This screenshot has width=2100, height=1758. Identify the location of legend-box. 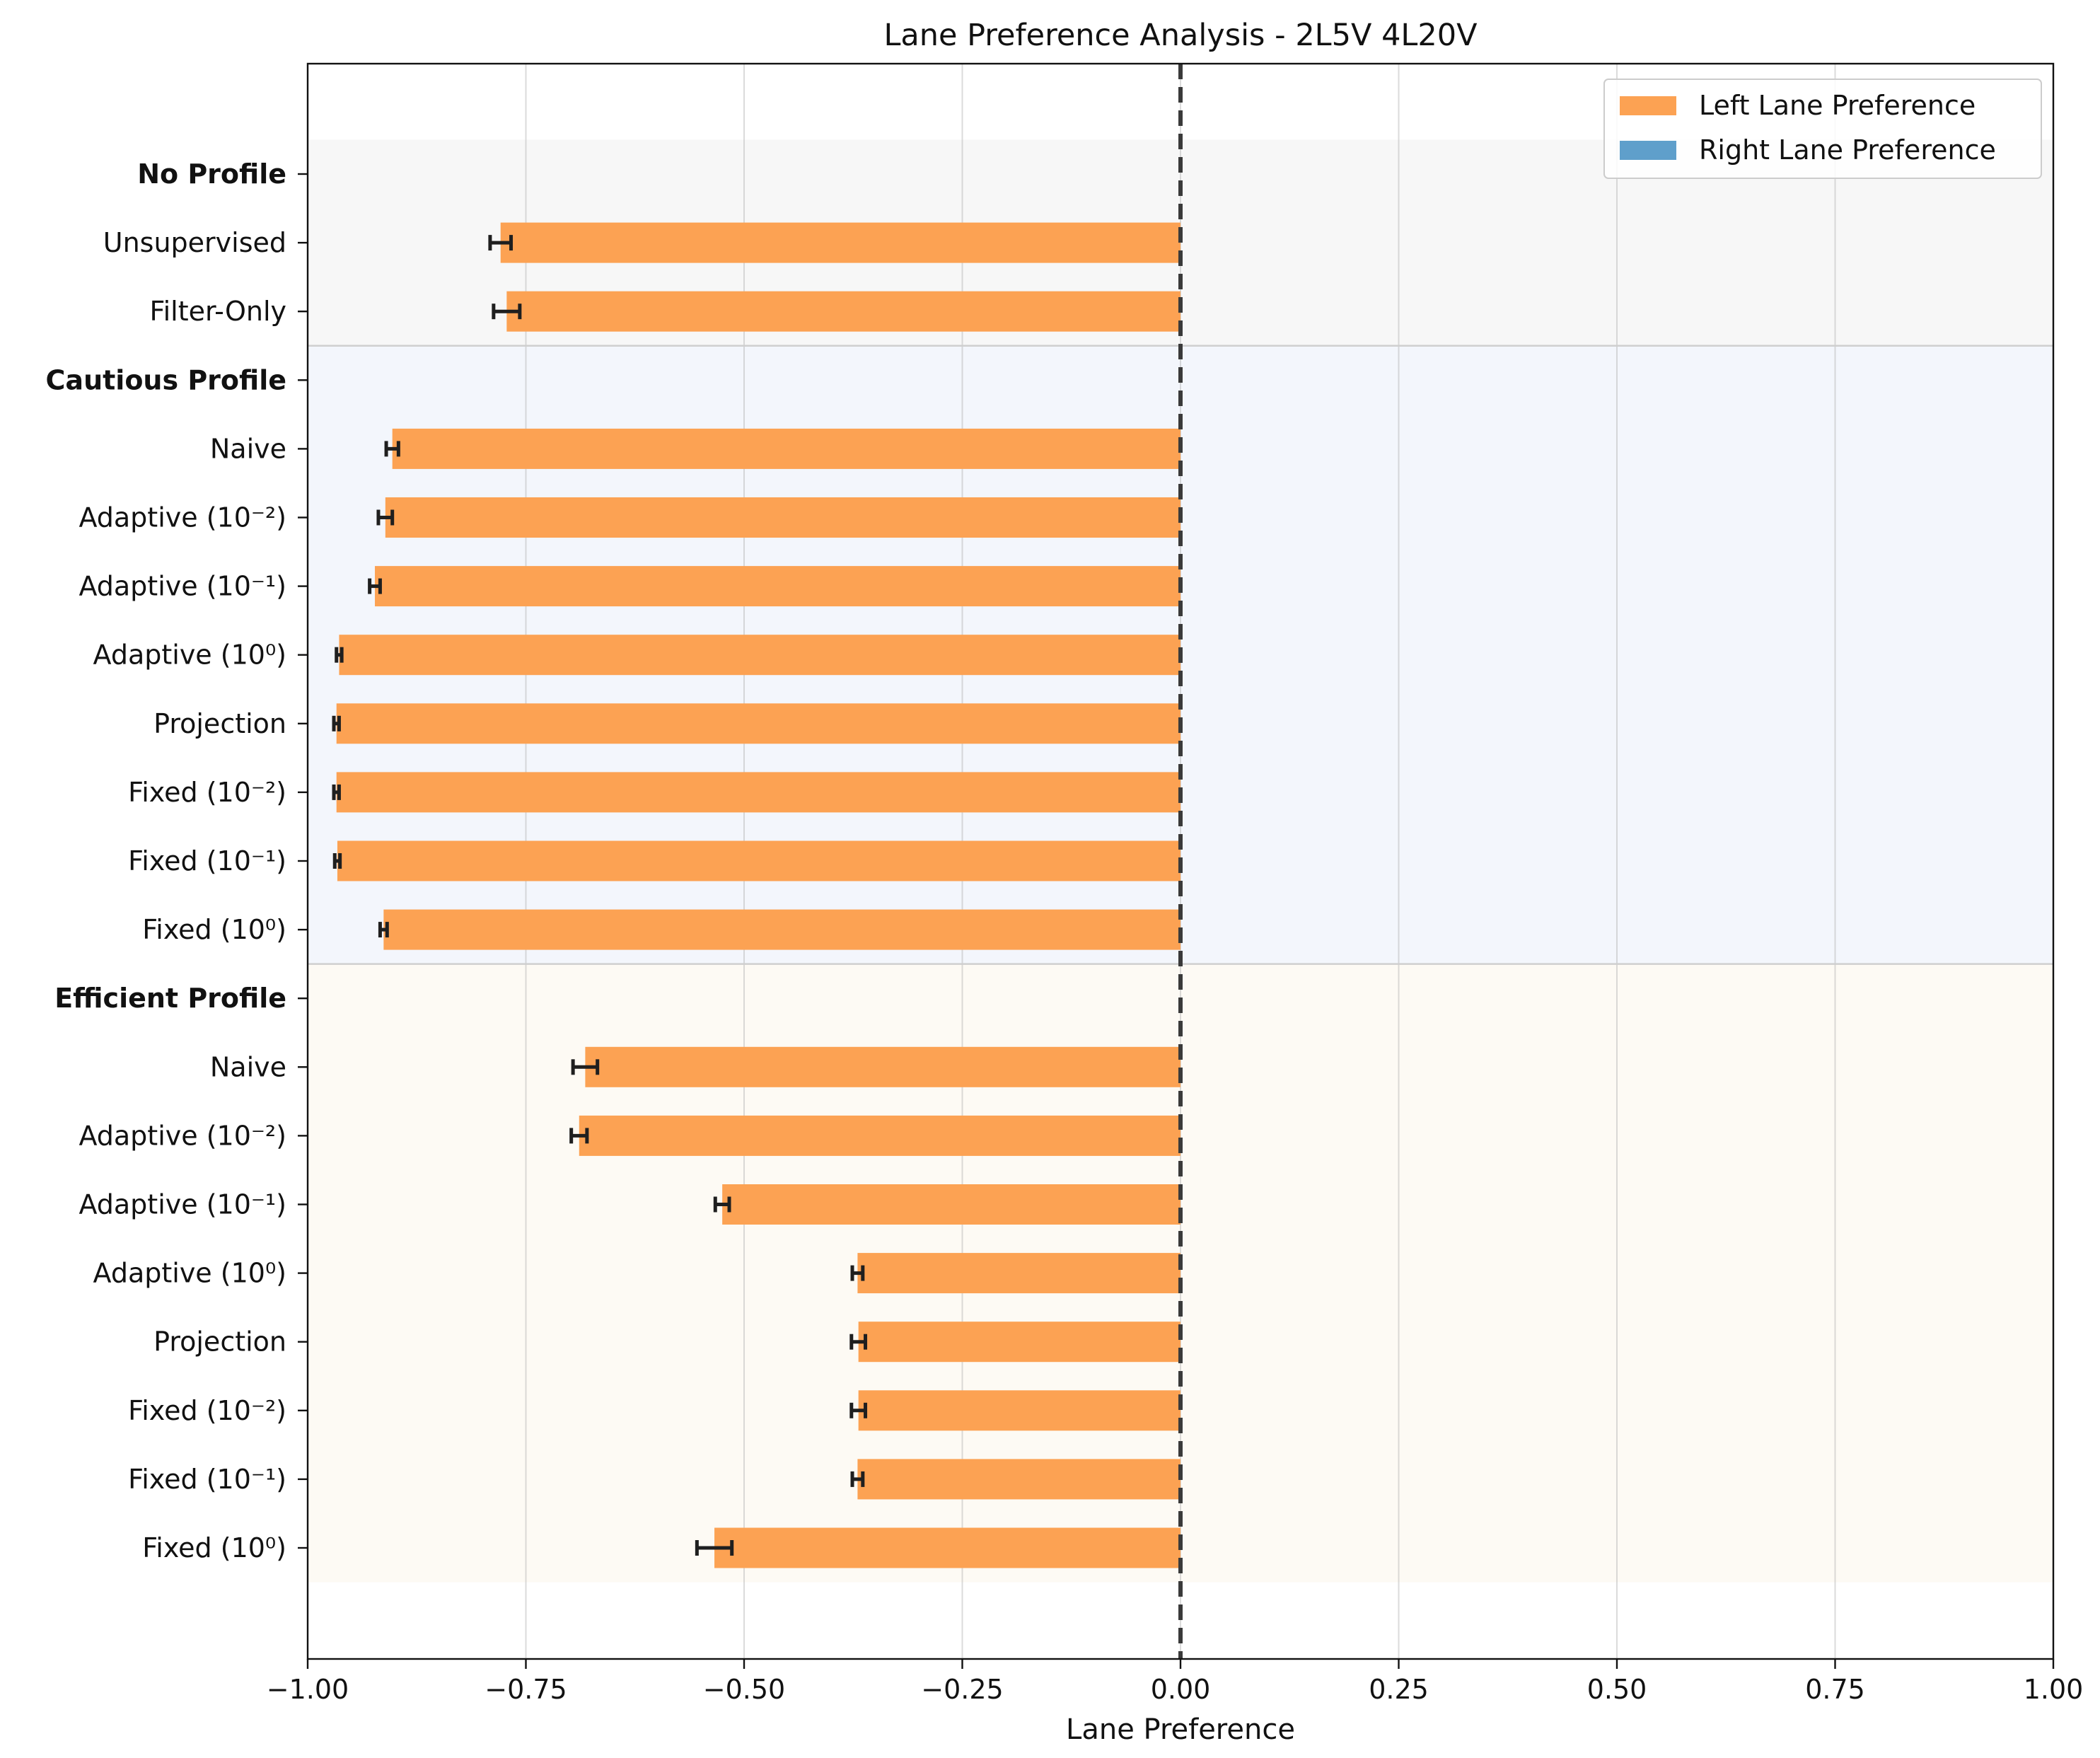
(1823, 129).